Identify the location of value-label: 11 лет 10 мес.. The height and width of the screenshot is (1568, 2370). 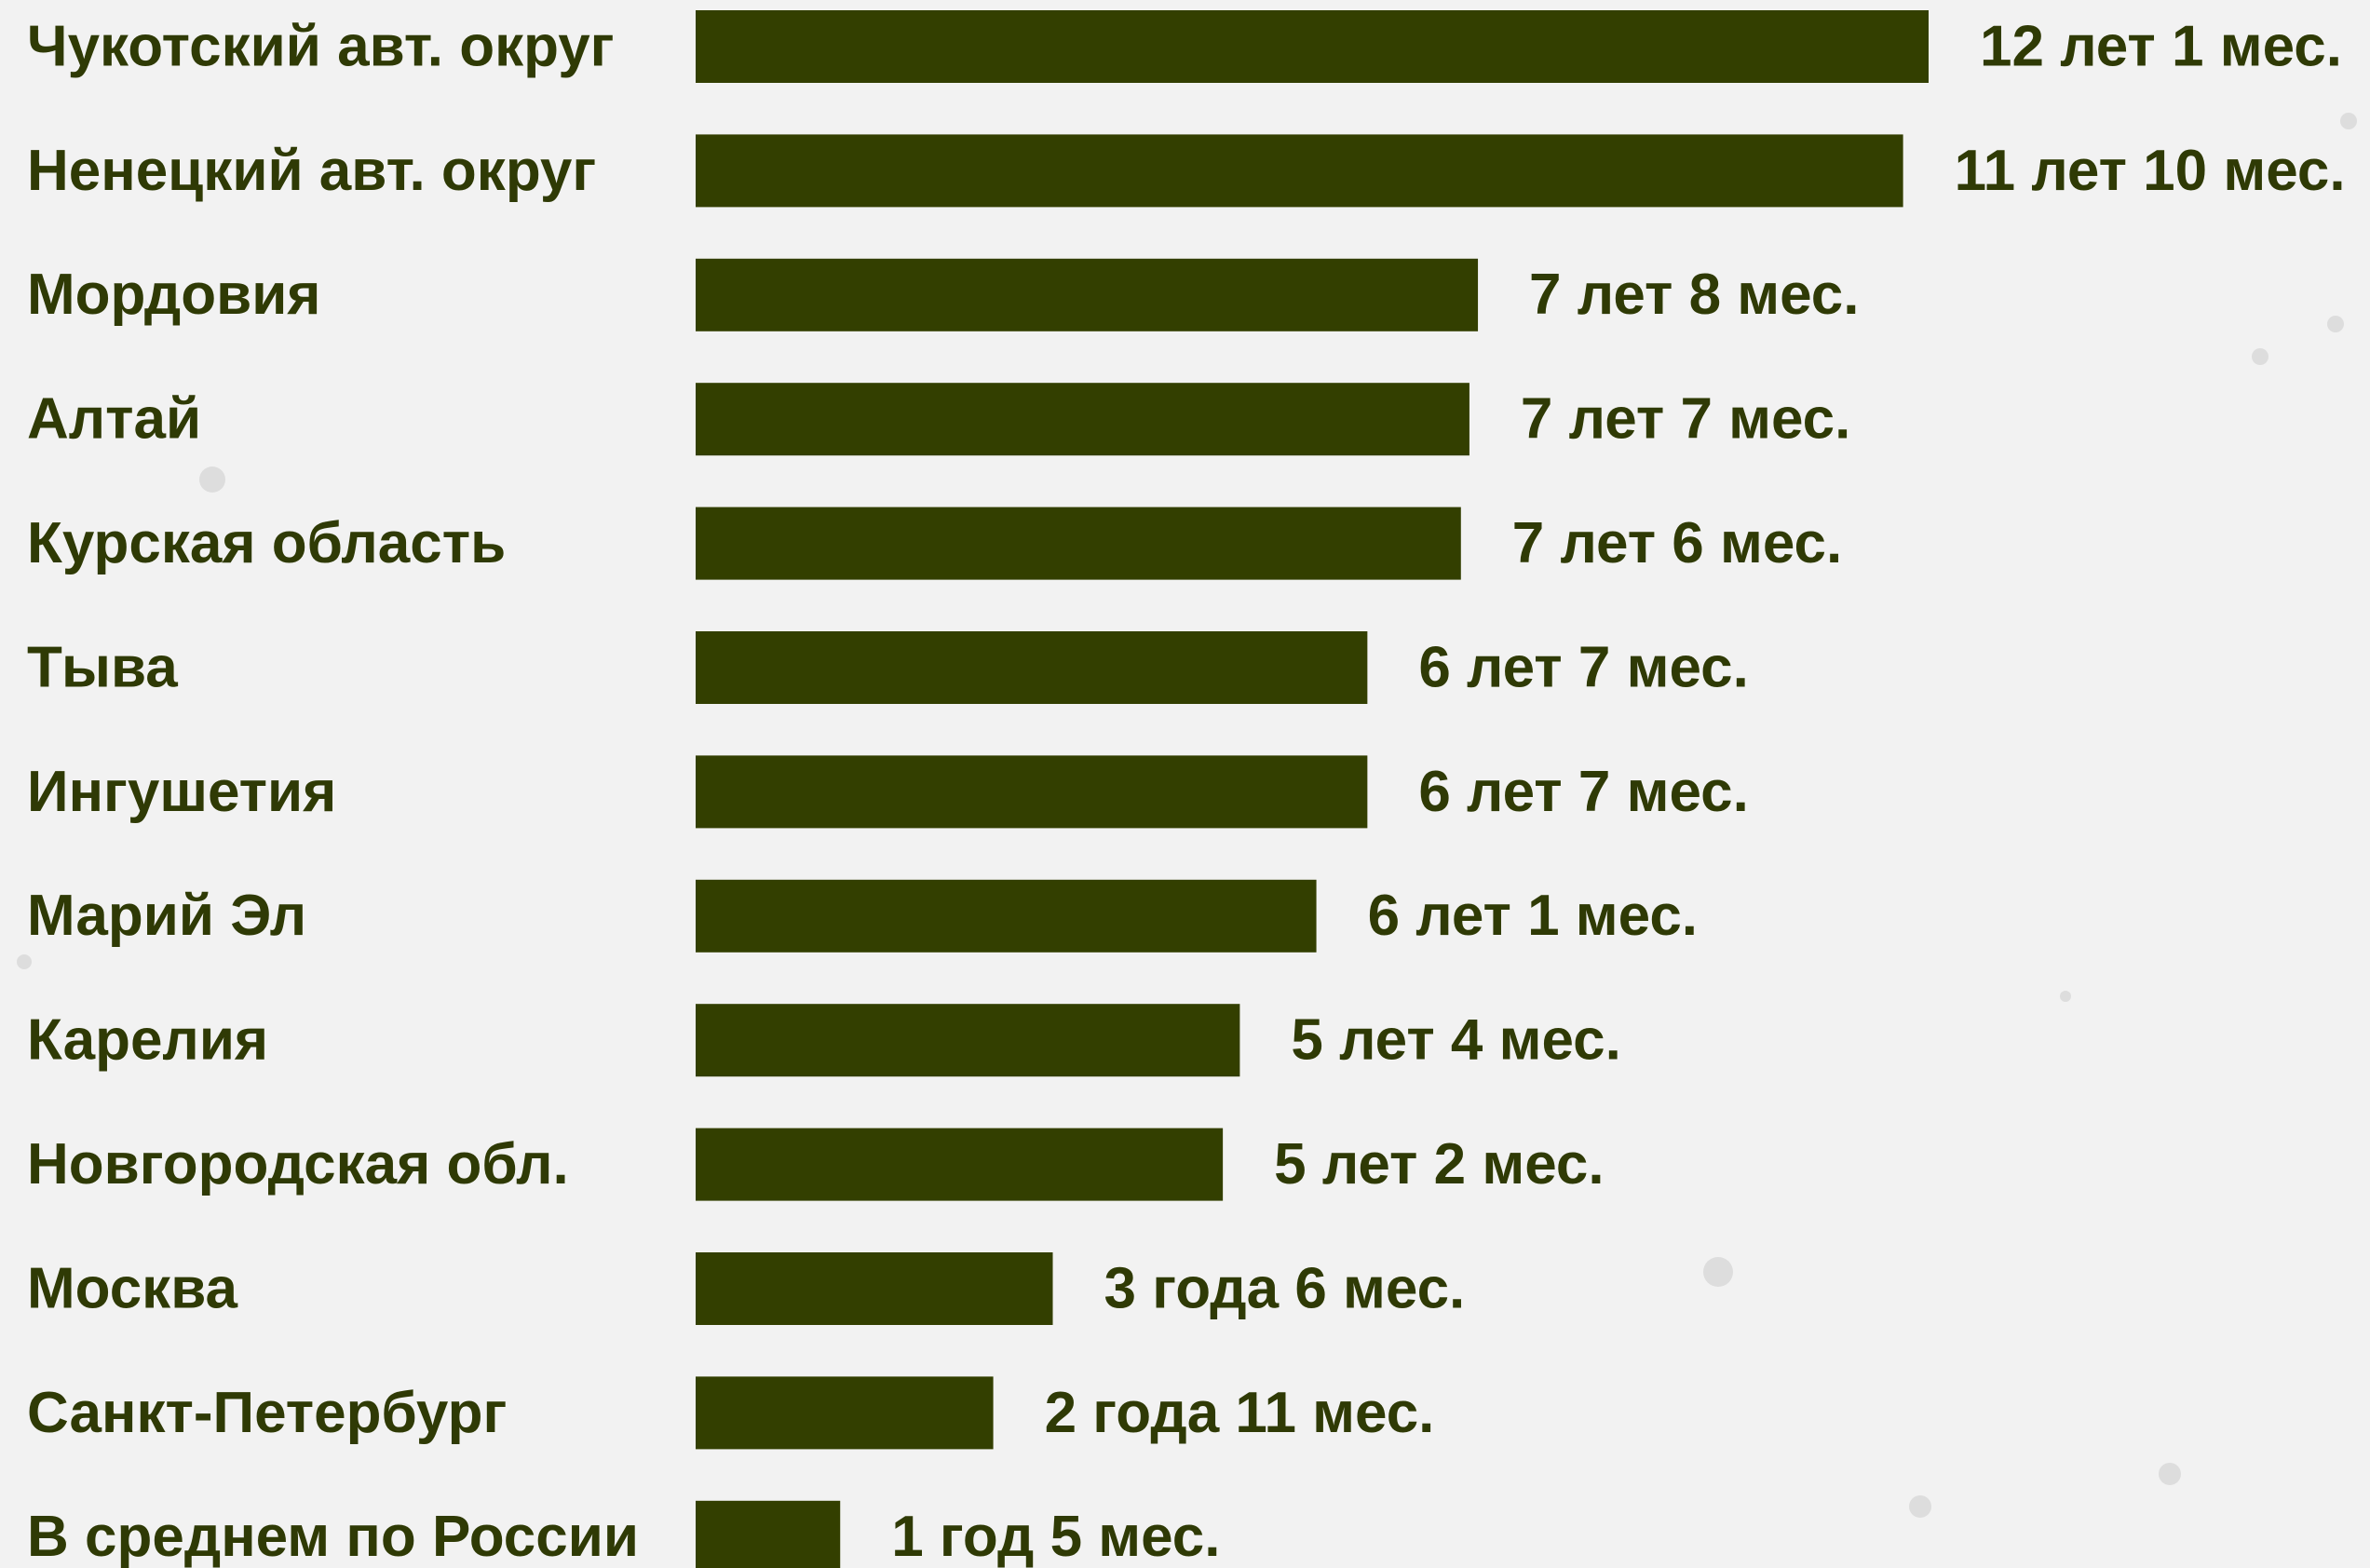
(2150, 171).